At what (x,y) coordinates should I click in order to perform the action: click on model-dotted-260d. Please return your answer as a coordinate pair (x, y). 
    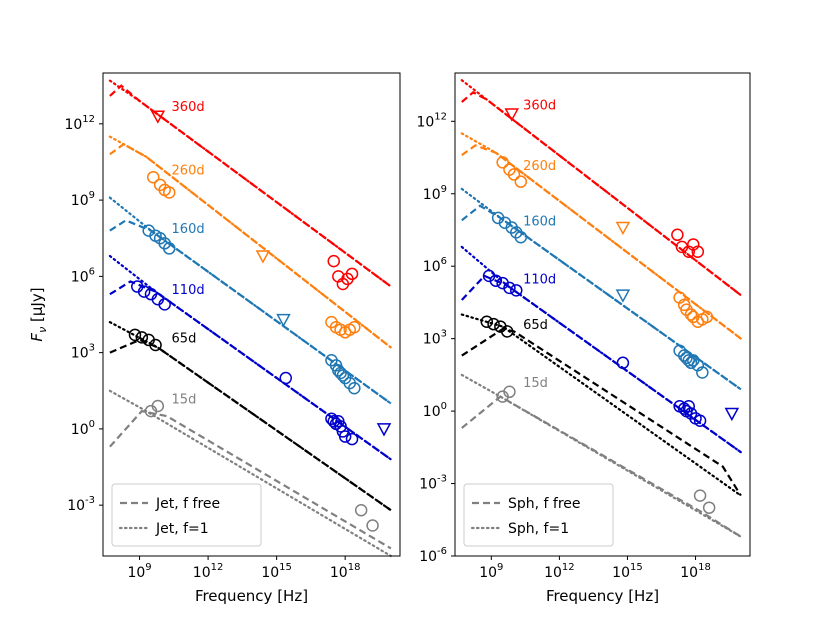
    Looking at the image, I should click on (601, 236).